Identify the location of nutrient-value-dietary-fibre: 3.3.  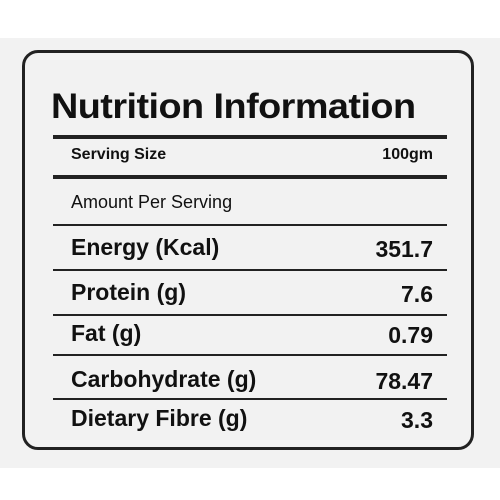
(417, 420).